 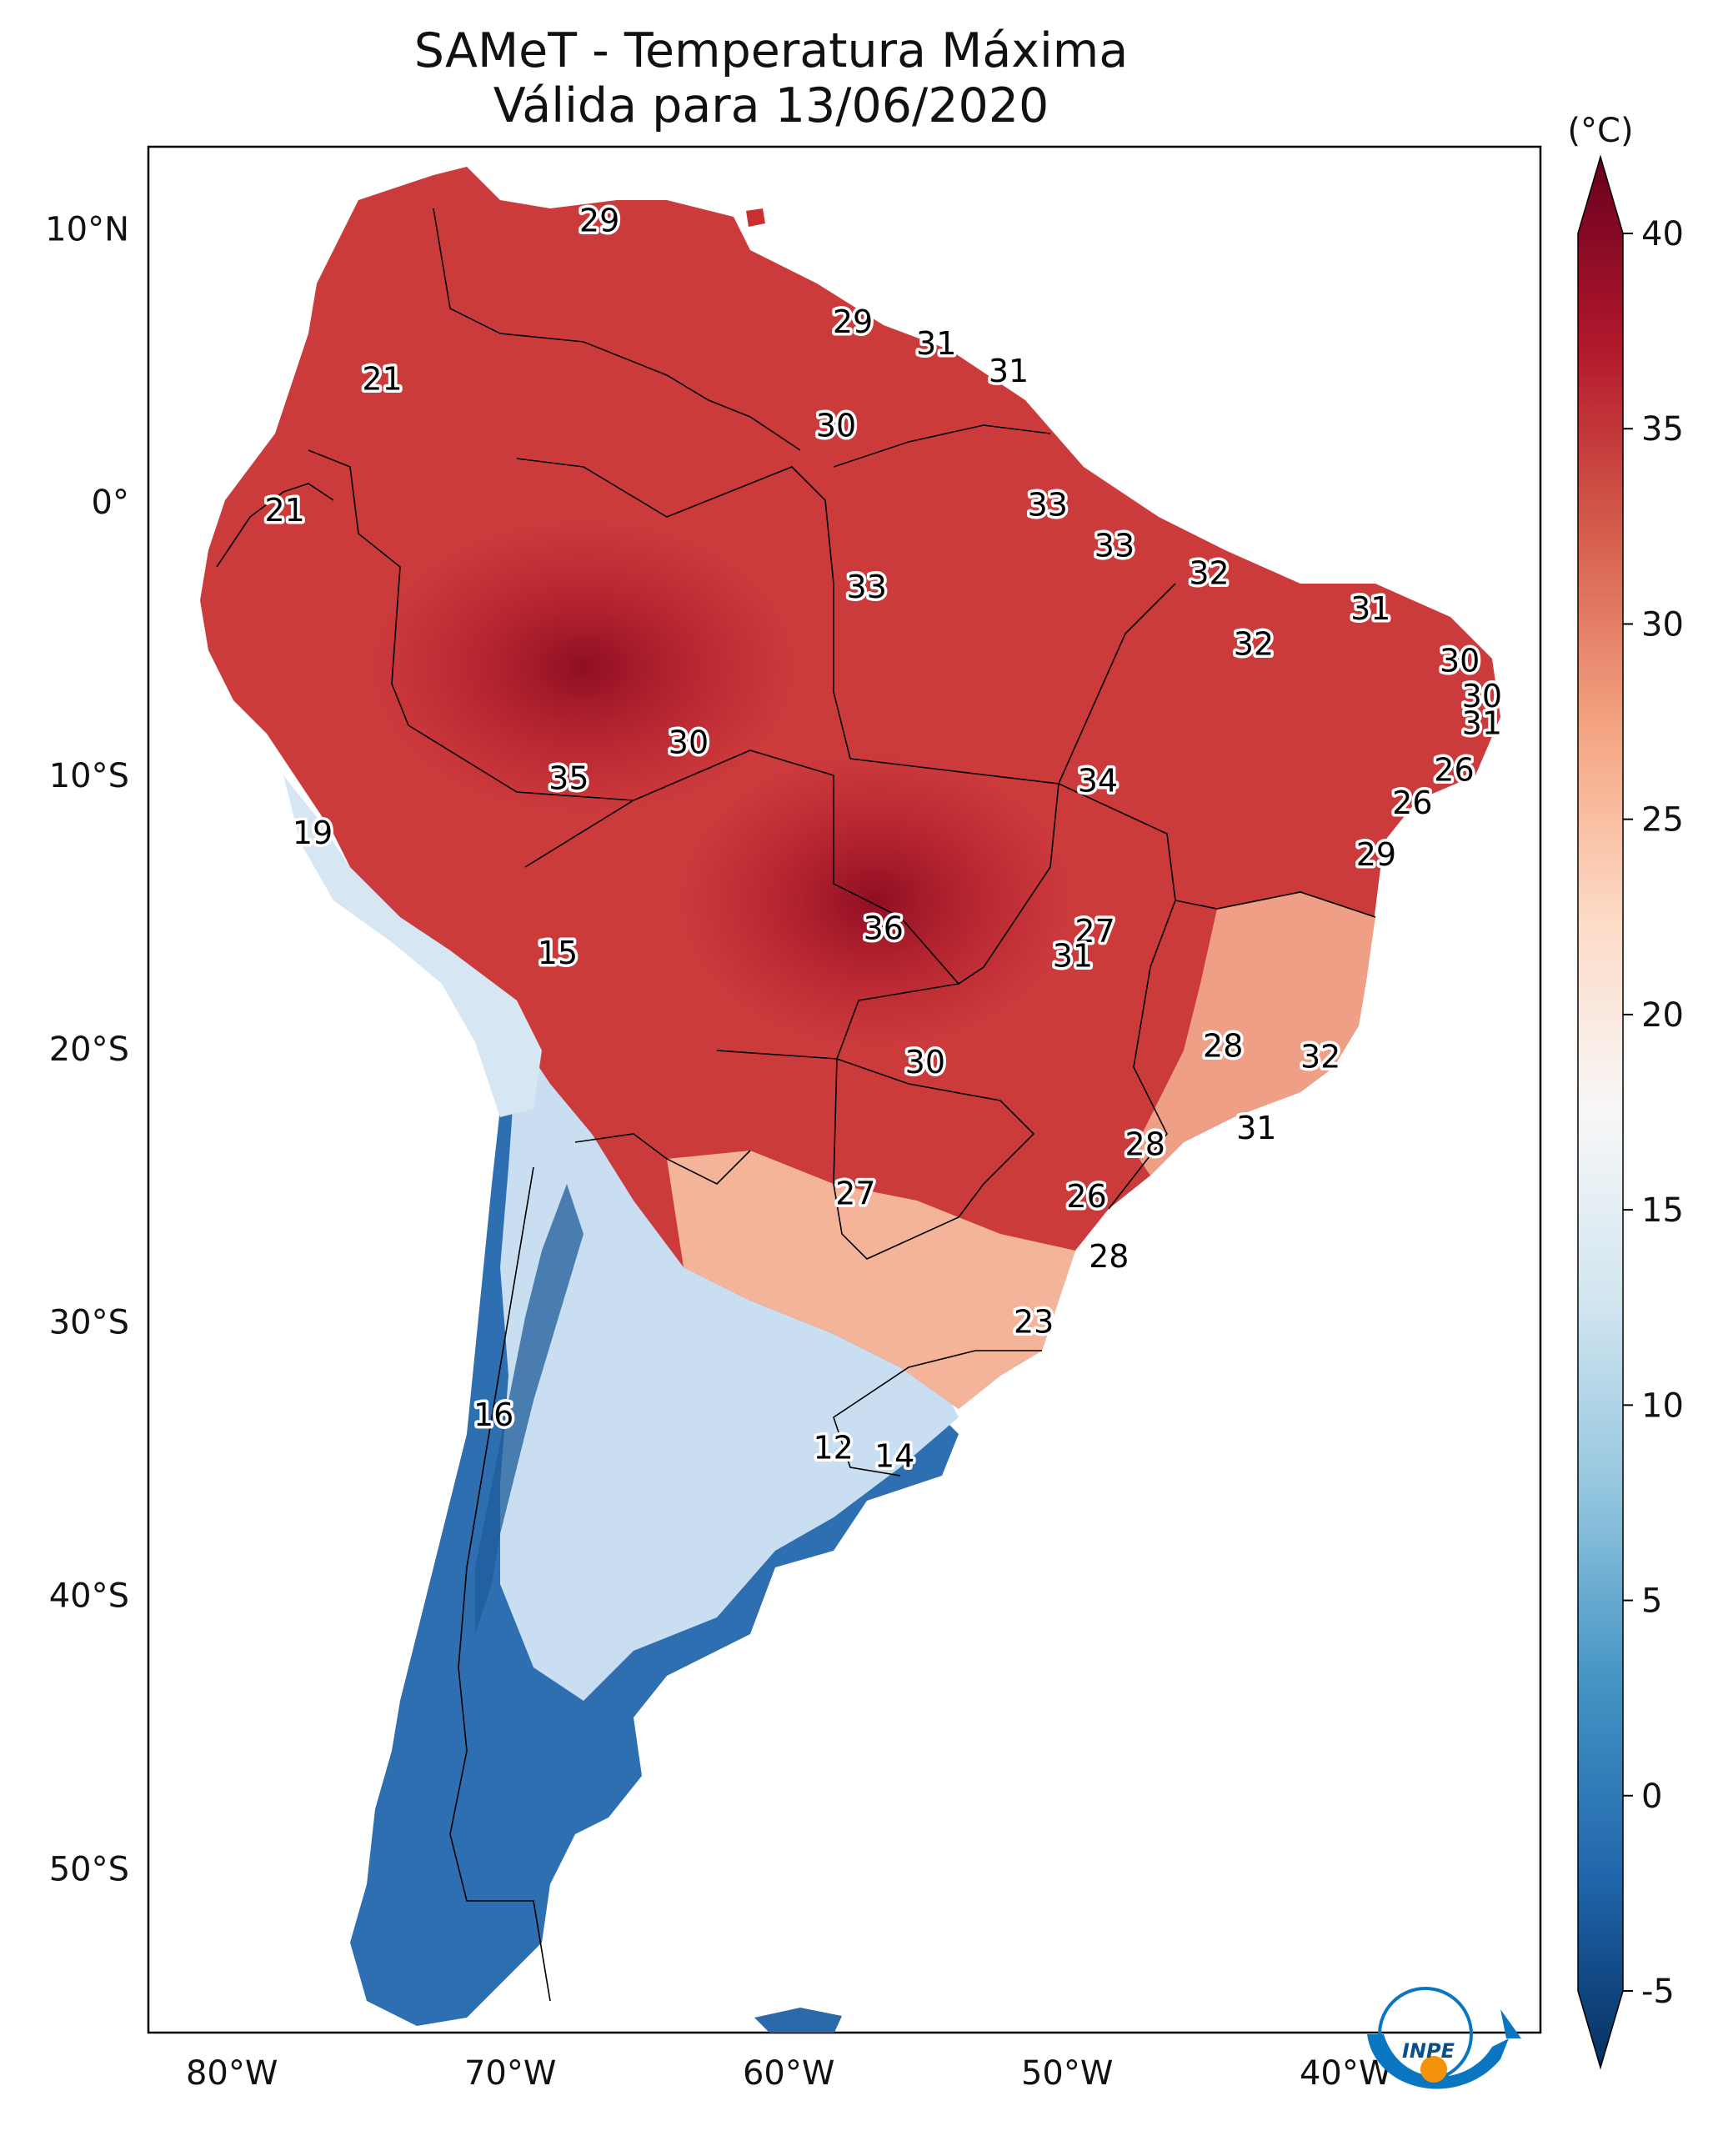 I want to click on latitude-tick-label: 10°N, so click(x=87, y=229).